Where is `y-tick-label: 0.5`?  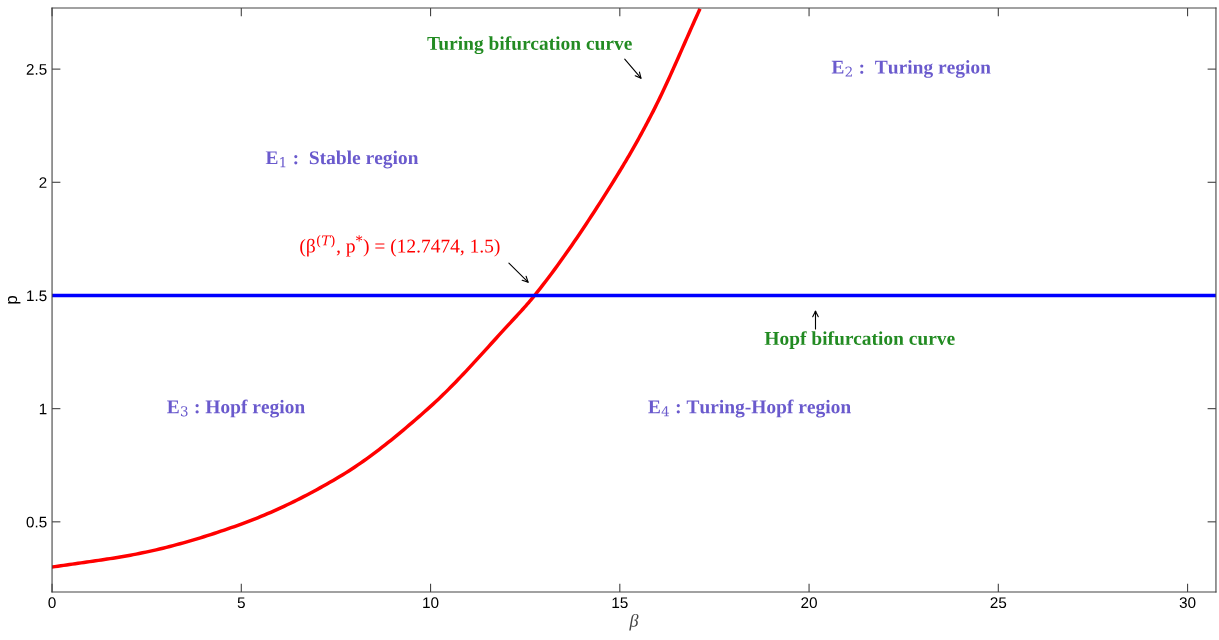 y-tick-label: 0.5 is located at coordinates (36, 522).